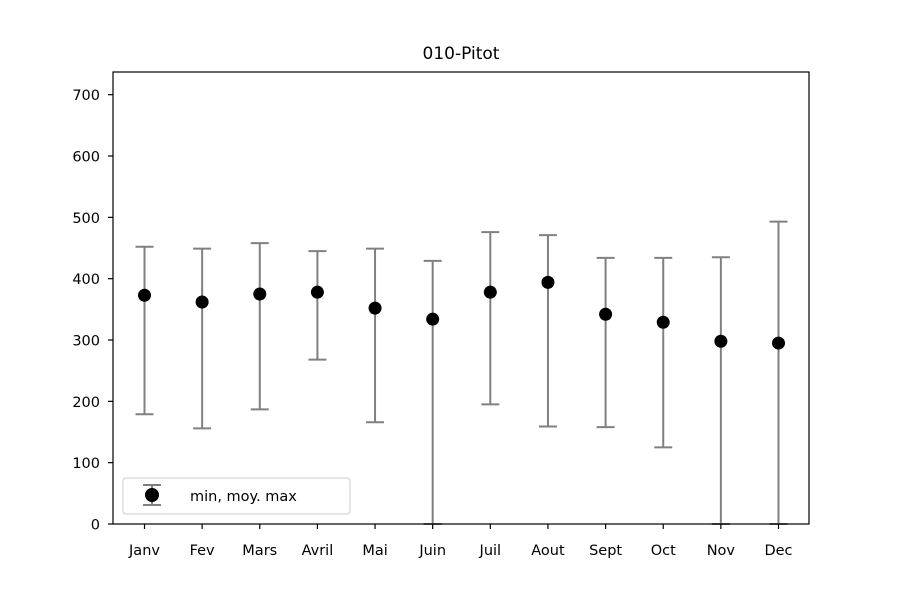  I want to click on y-tick-label: 100, so click(86, 464).